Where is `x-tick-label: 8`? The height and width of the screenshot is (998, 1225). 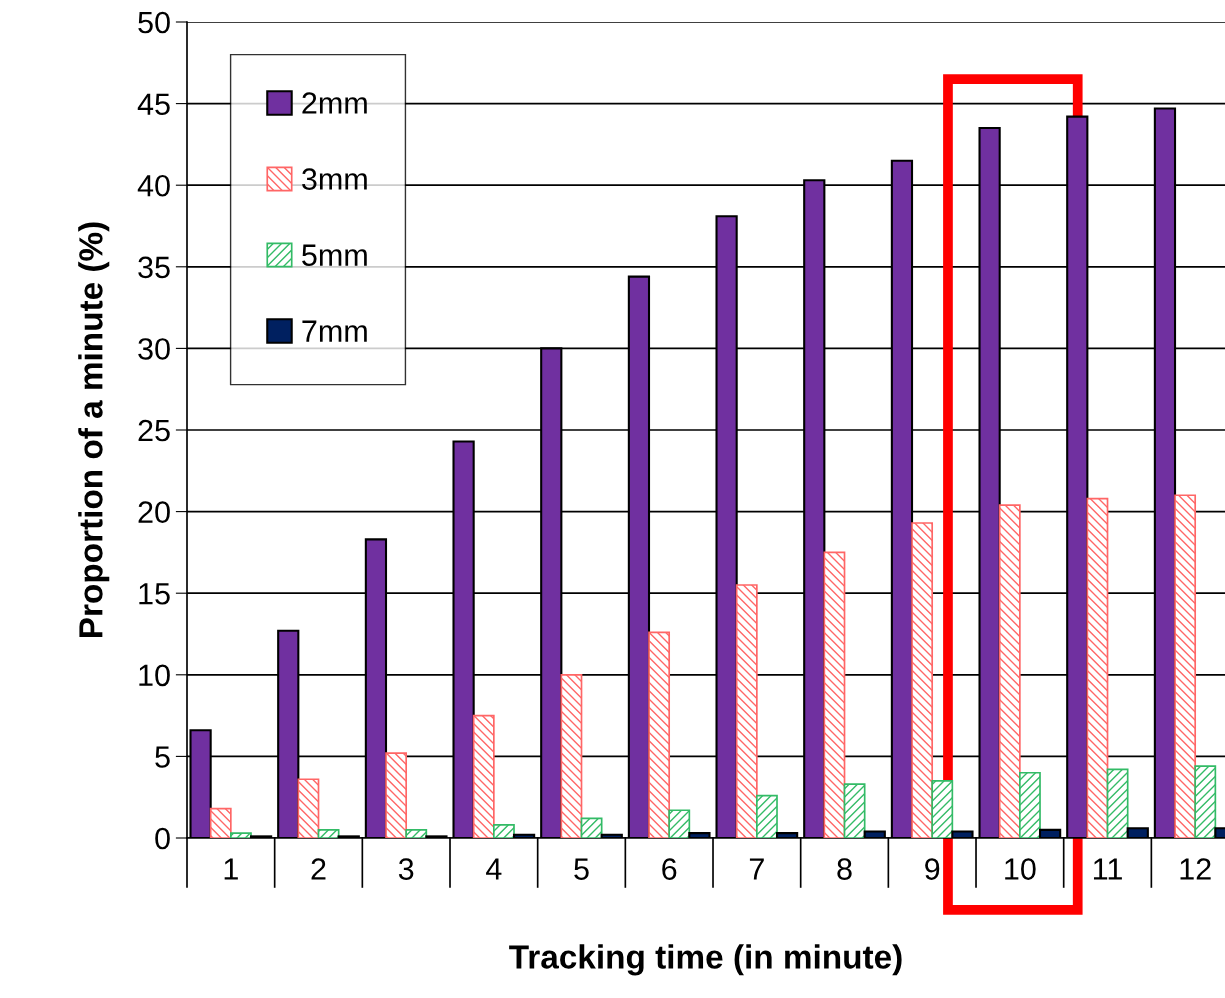
x-tick-label: 8 is located at coordinates (844, 869).